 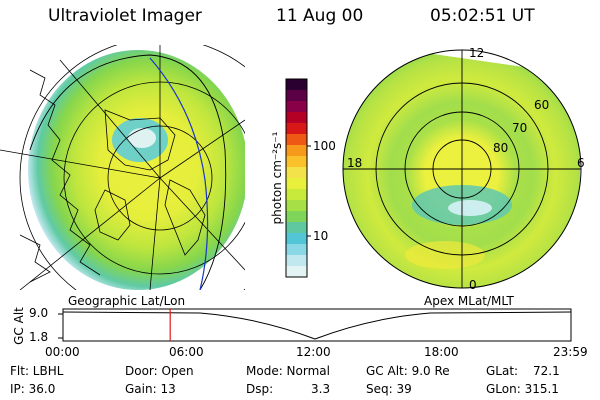 I want to click on altitude-curve, so click(x=317, y=325).